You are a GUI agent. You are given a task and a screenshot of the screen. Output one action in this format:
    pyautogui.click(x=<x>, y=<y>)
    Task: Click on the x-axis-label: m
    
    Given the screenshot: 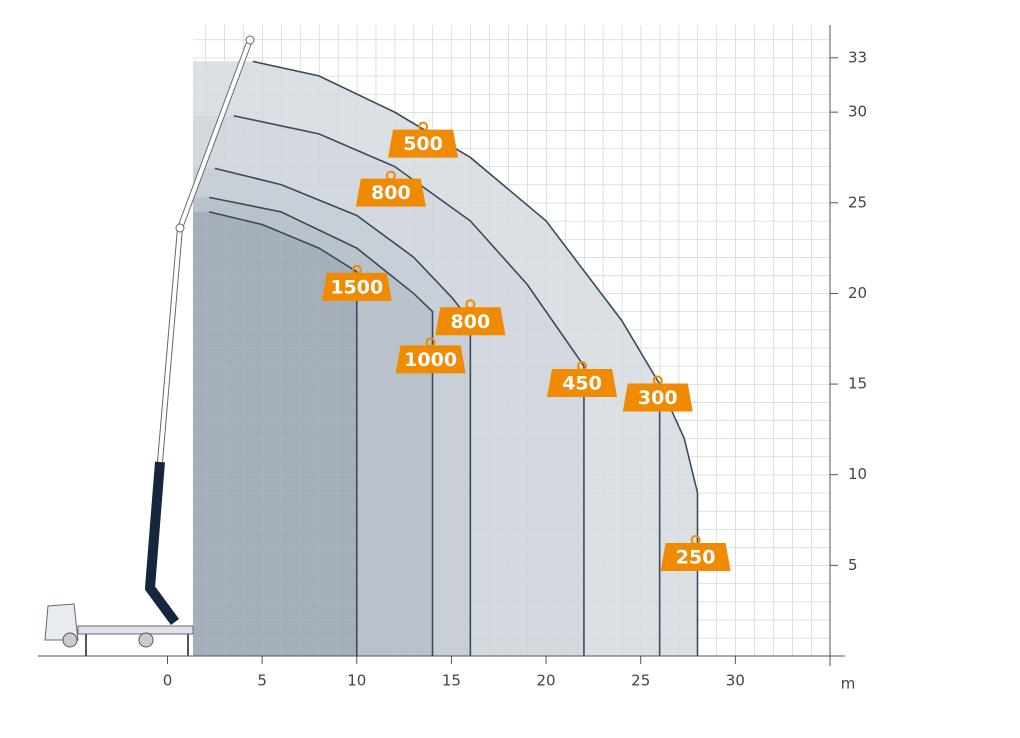 What is the action you would take?
    pyautogui.click(x=848, y=684)
    